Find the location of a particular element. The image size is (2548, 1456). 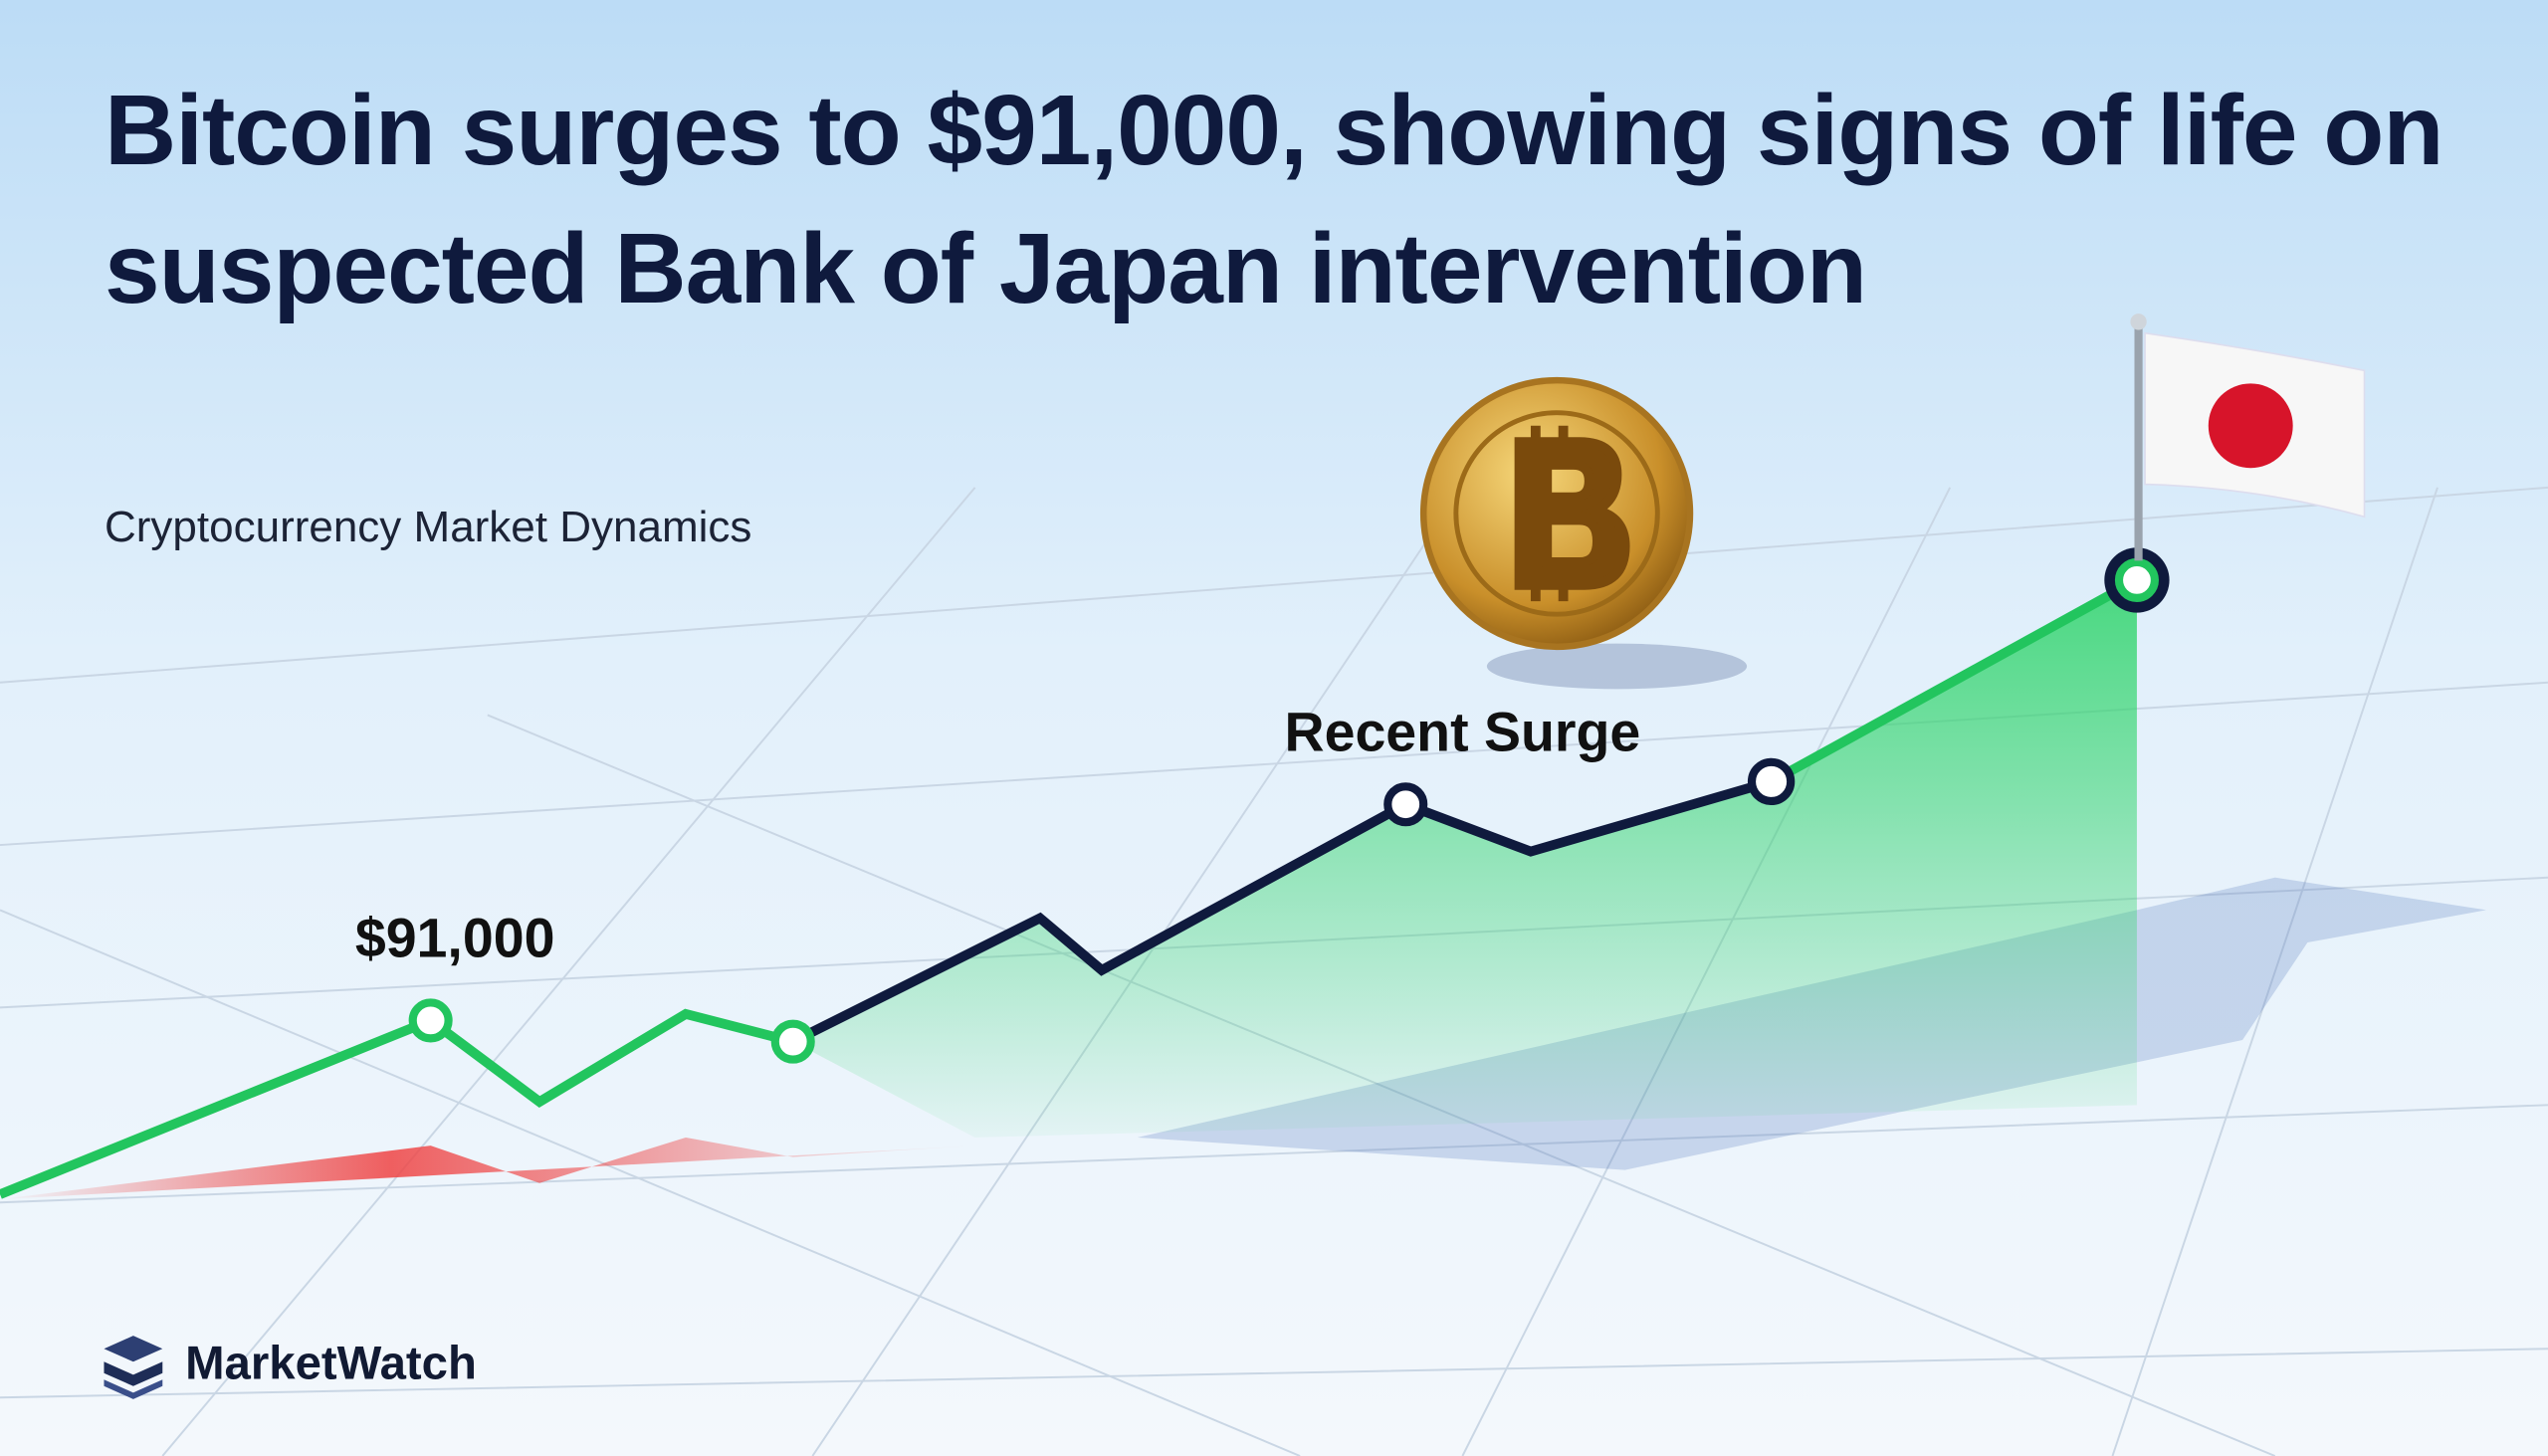

brand-logo is located at coordinates (133, 1367).